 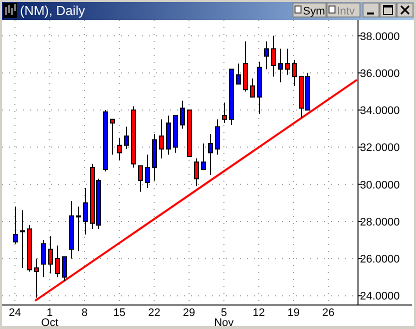 I want to click on x-tick-label: 24, so click(x=15, y=313).